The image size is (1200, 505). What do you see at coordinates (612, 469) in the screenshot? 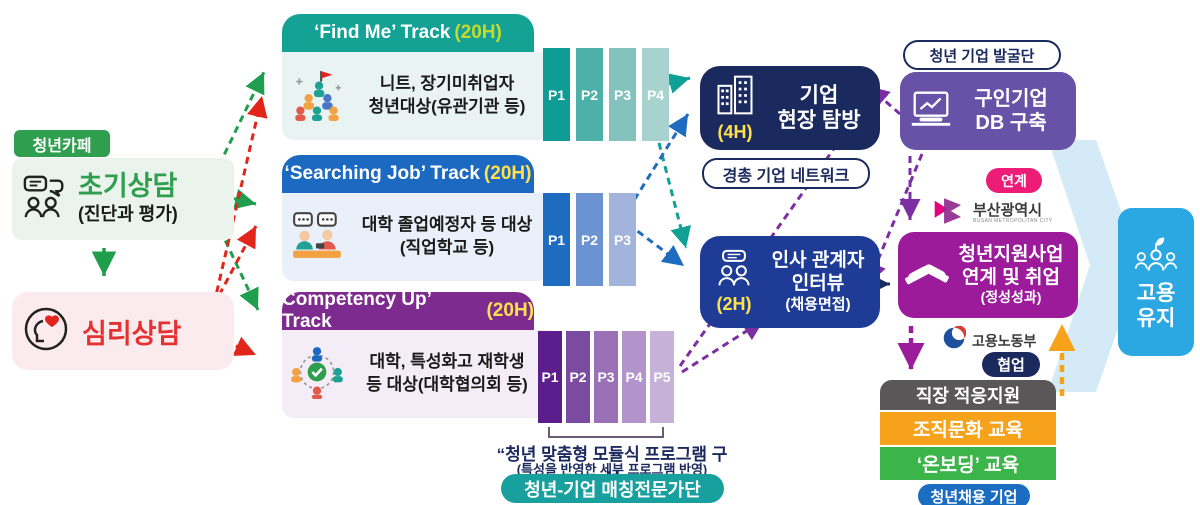
I see `module-note-line2: (특성을 반영한 세부 프로그램 반영)` at bounding box center [612, 469].